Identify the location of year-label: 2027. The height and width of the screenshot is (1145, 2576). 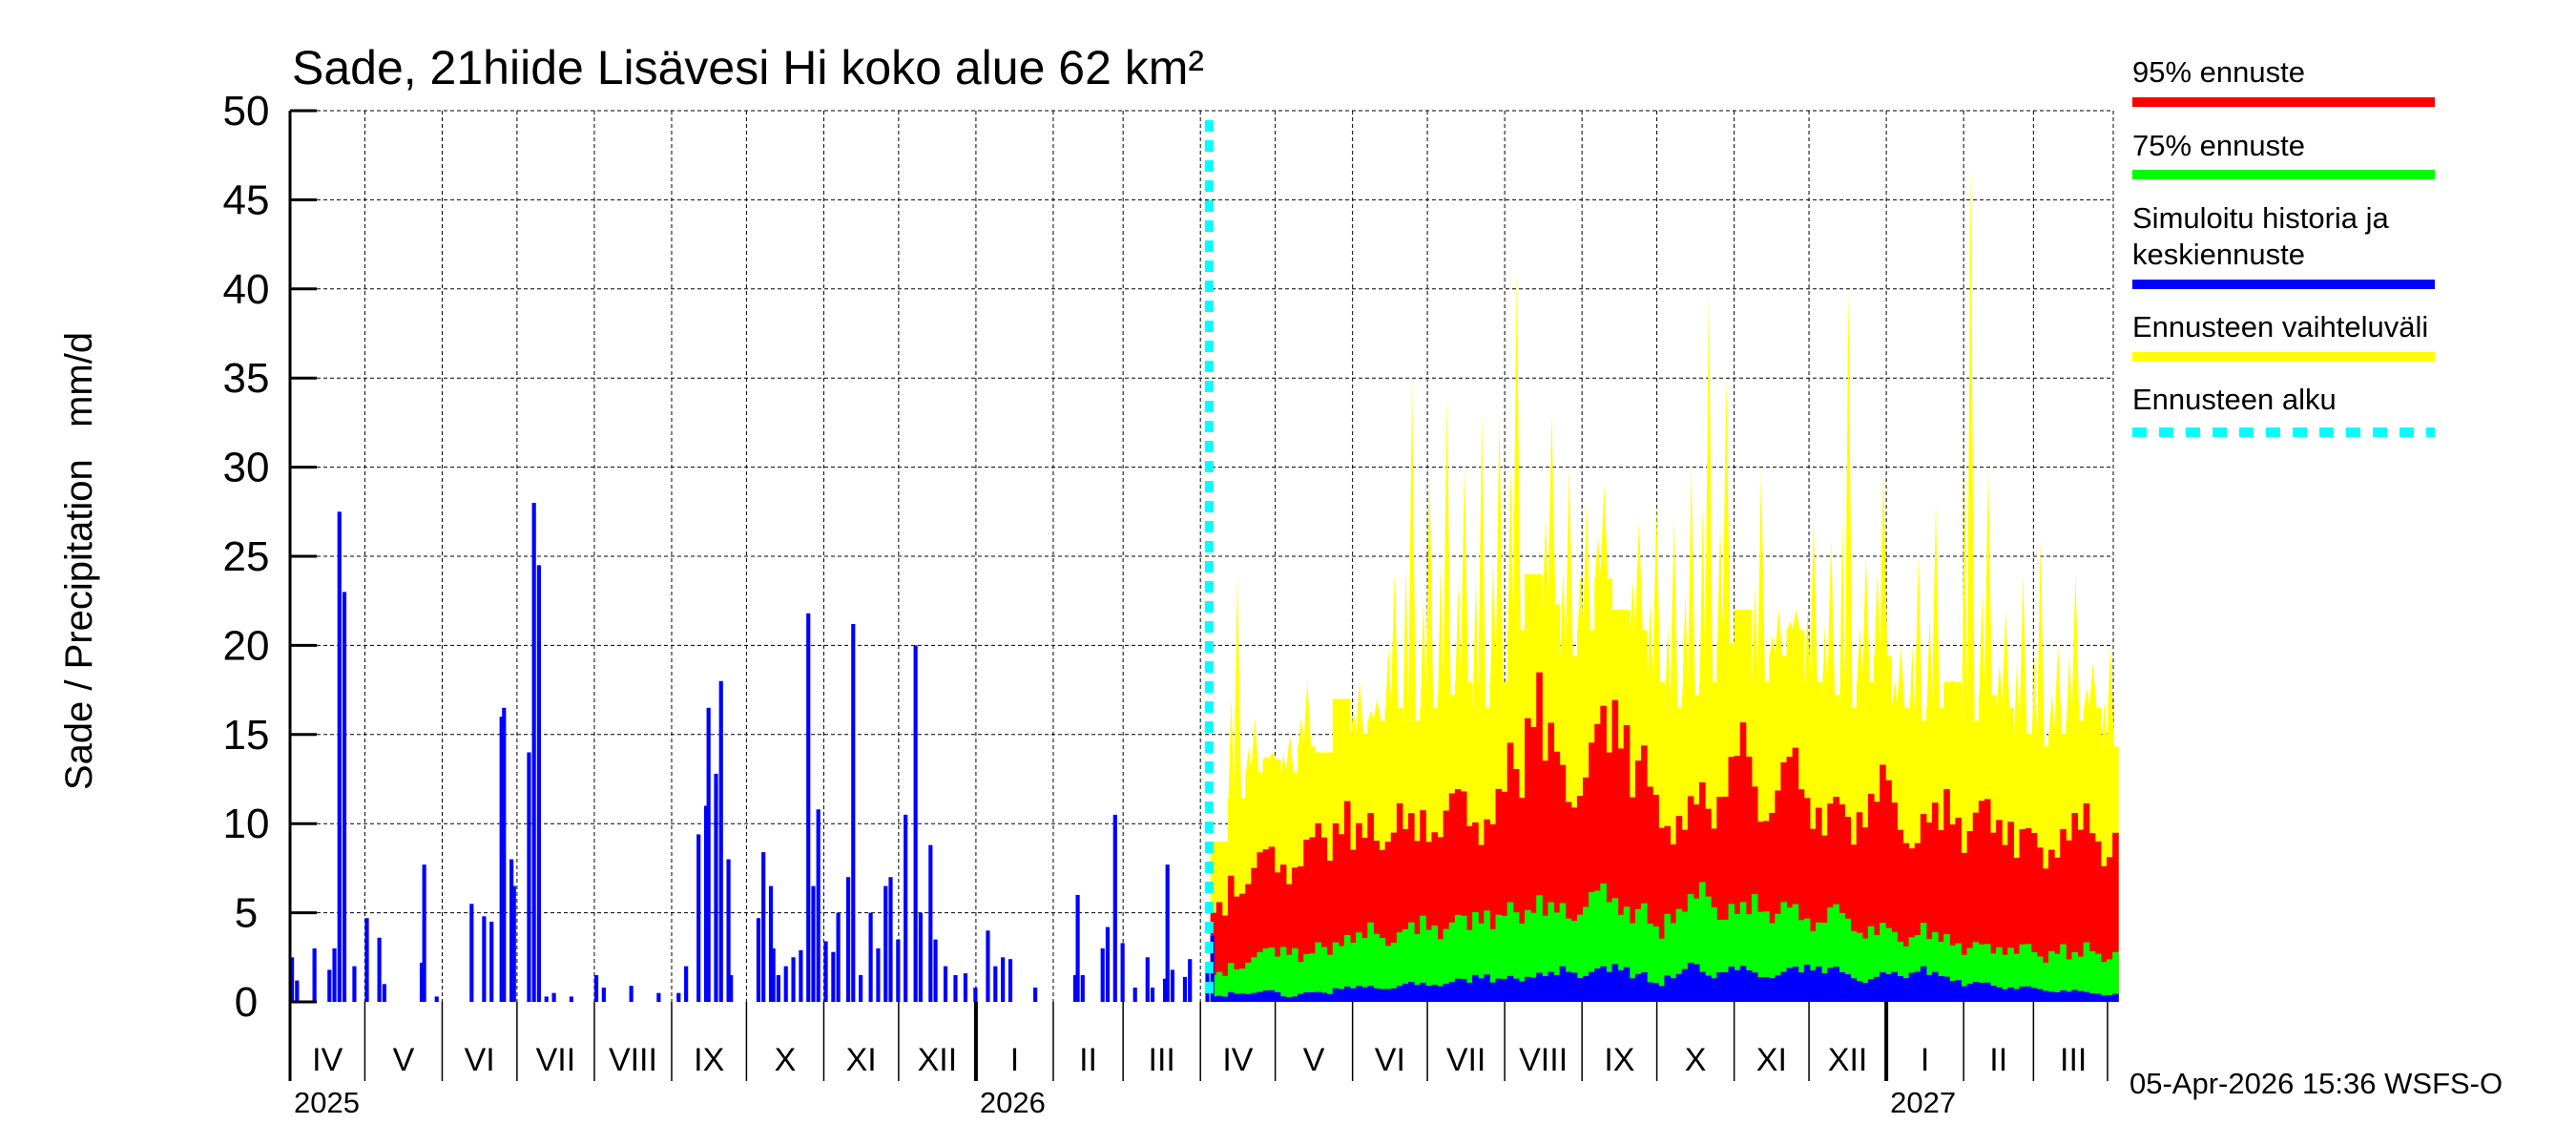
(1923, 1103).